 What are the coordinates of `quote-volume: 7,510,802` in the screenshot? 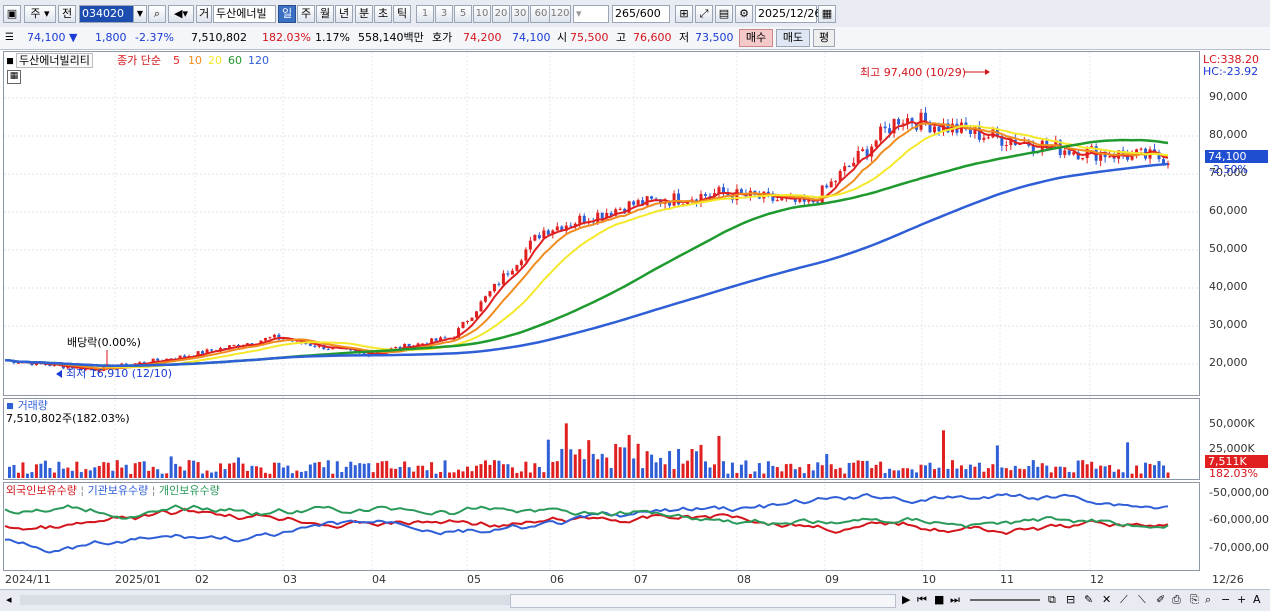 It's located at (219, 37).